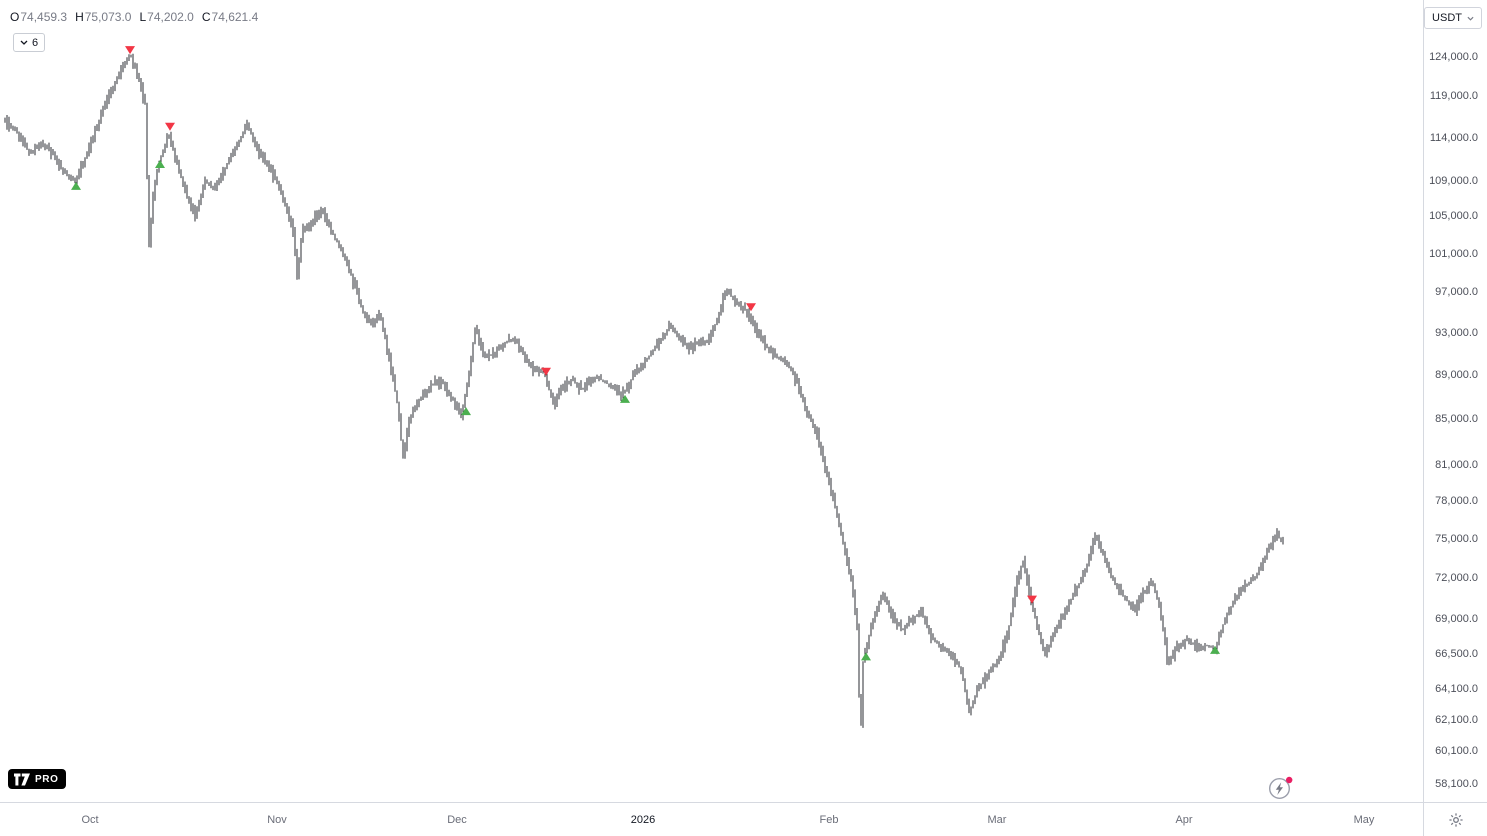 This screenshot has width=1487, height=836. What do you see at coordinates (90, 819) in the screenshot?
I see `time-axis-label: Oct` at bounding box center [90, 819].